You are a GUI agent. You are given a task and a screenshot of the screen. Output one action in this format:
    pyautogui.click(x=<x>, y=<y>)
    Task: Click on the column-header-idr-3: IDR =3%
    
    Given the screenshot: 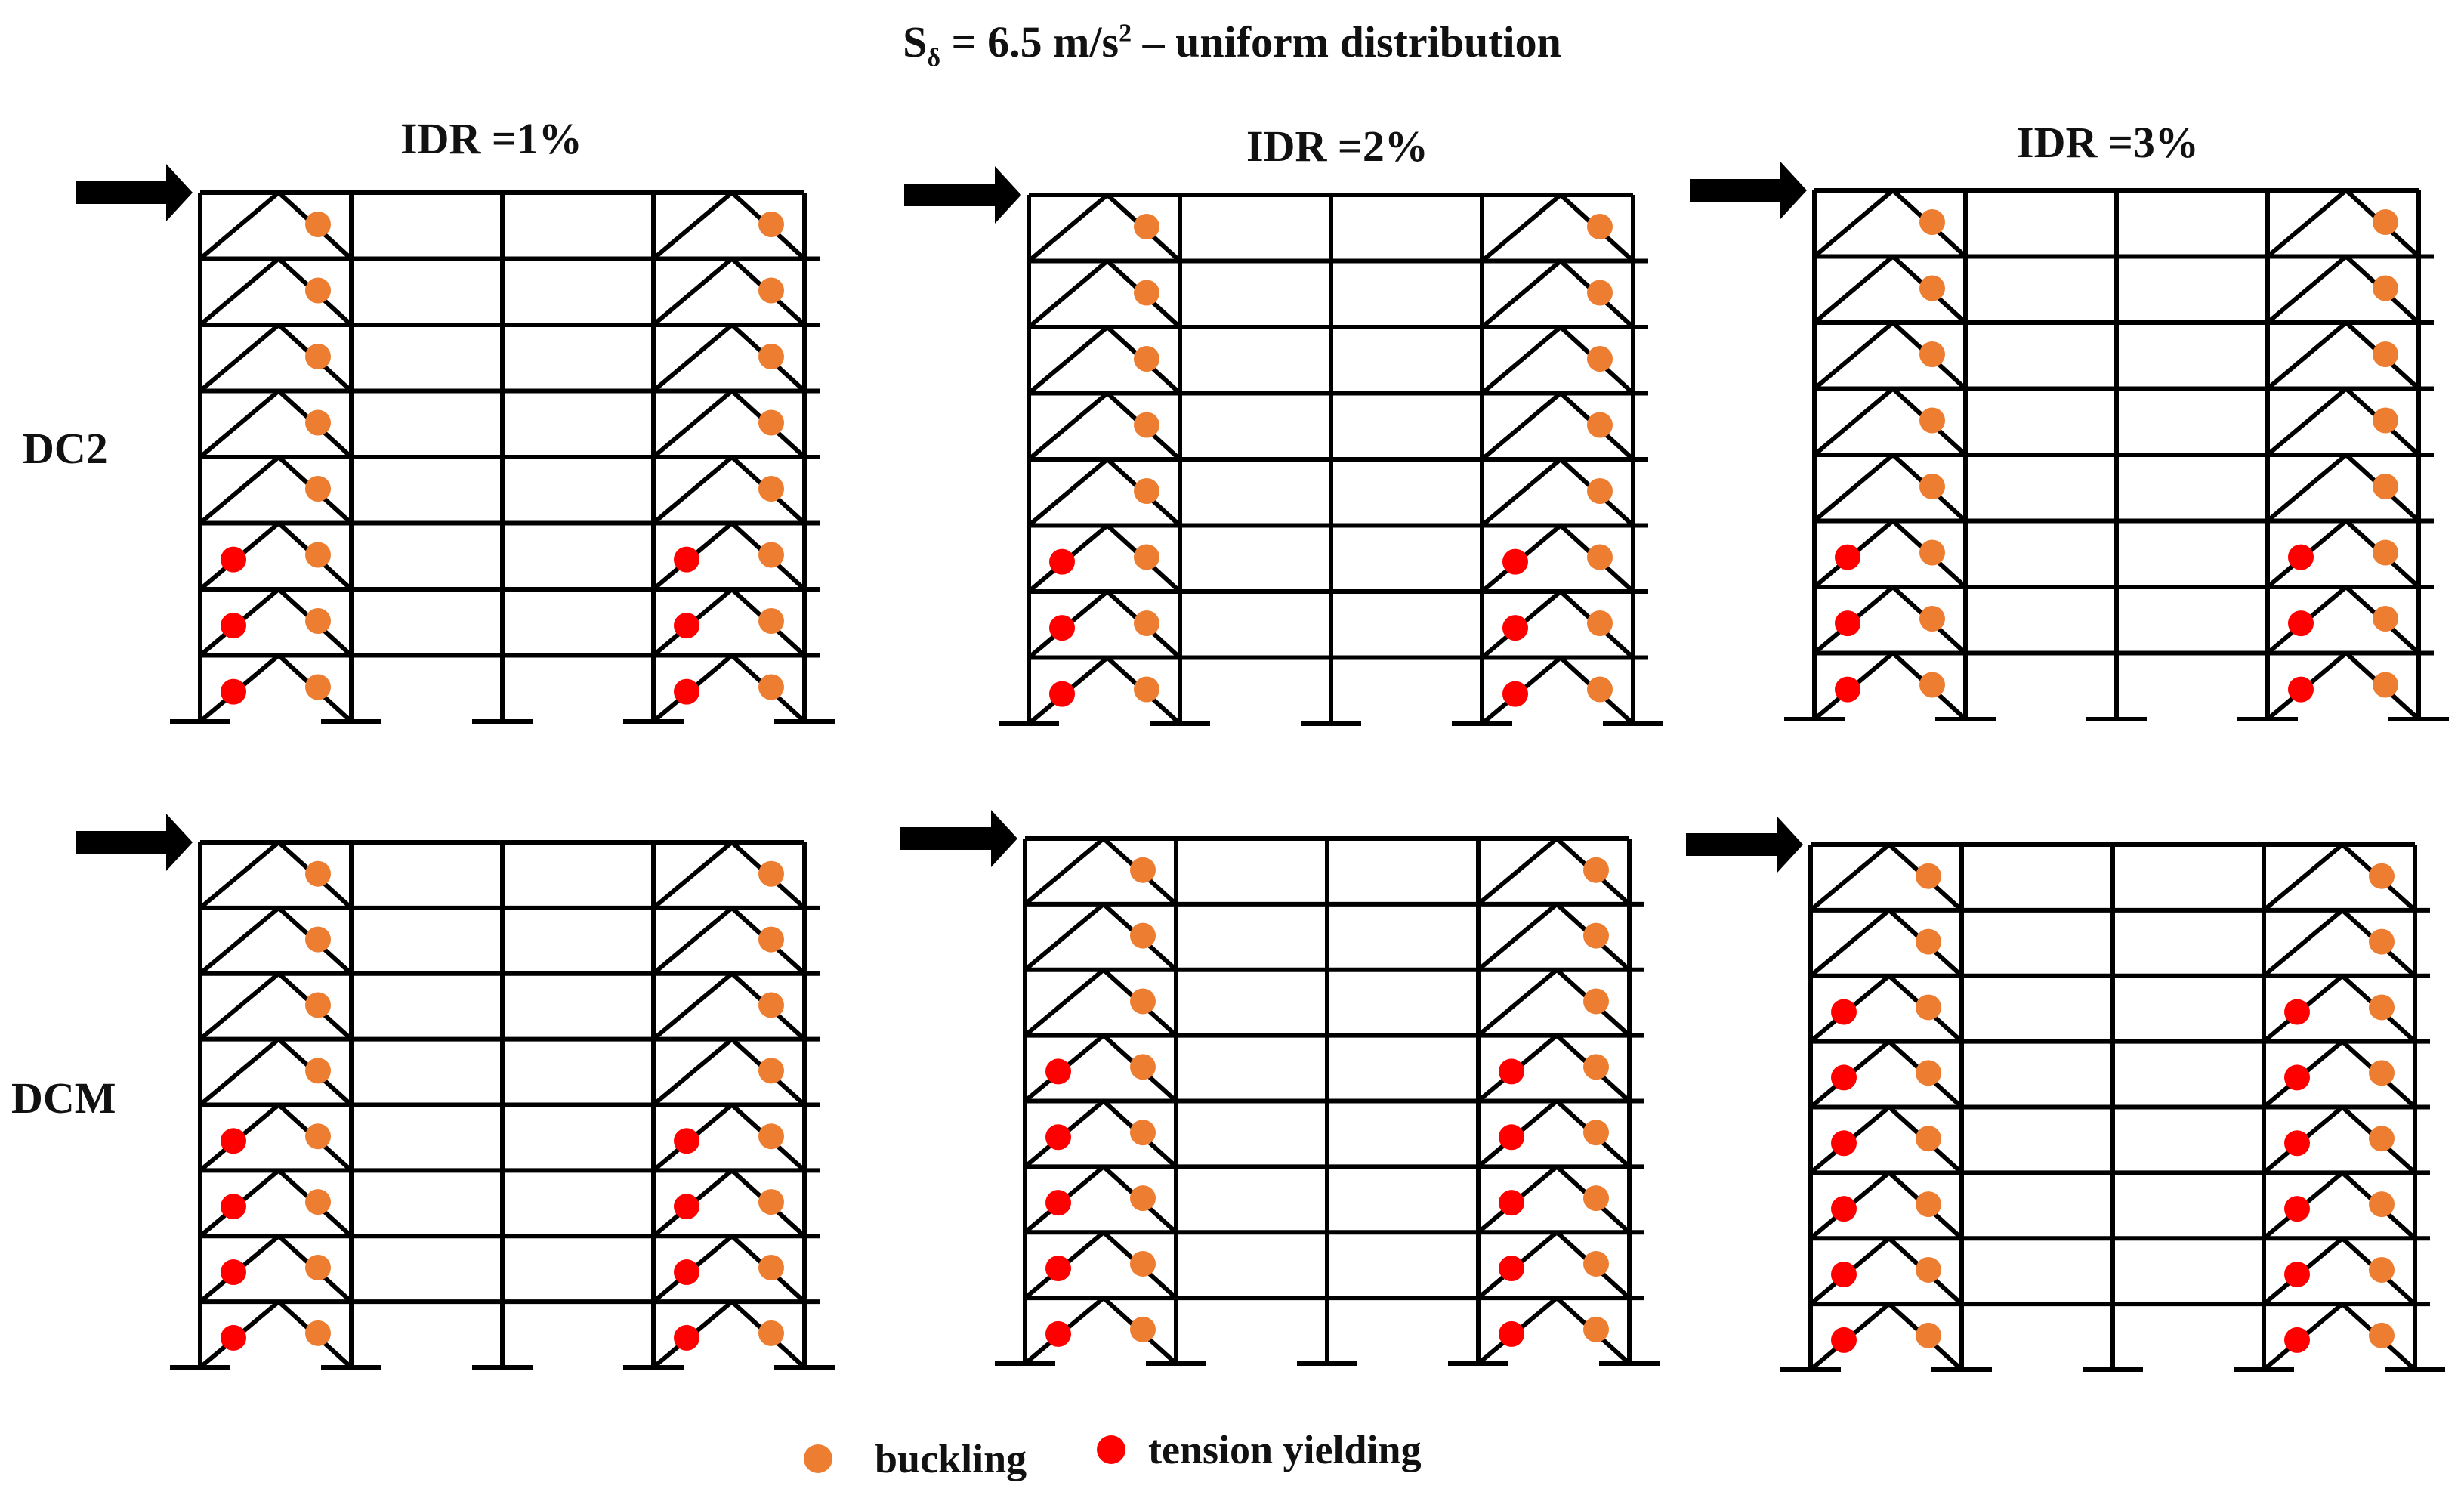 What is the action you would take?
    pyautogui.click(x=2108, y=142)
    